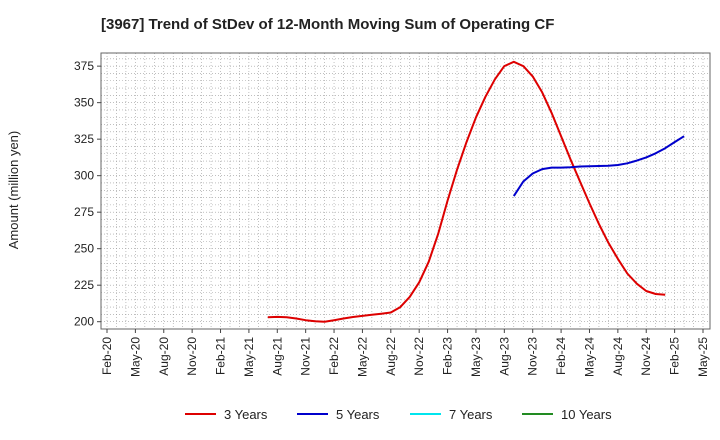 The height and width of the screenshot is (440, 720). Describe the element at coordinates (391, 356) in the screenshot. I see `x-tick-label: Aug-22` at that location.